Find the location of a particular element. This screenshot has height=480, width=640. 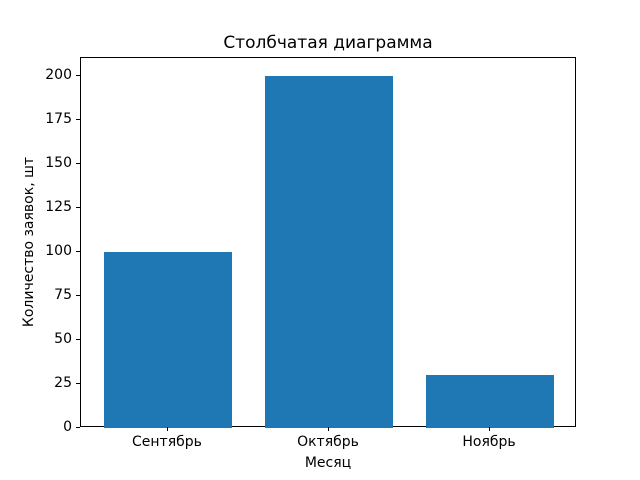

y-tick-label-0: 0 is located at coordinates (67, 427).